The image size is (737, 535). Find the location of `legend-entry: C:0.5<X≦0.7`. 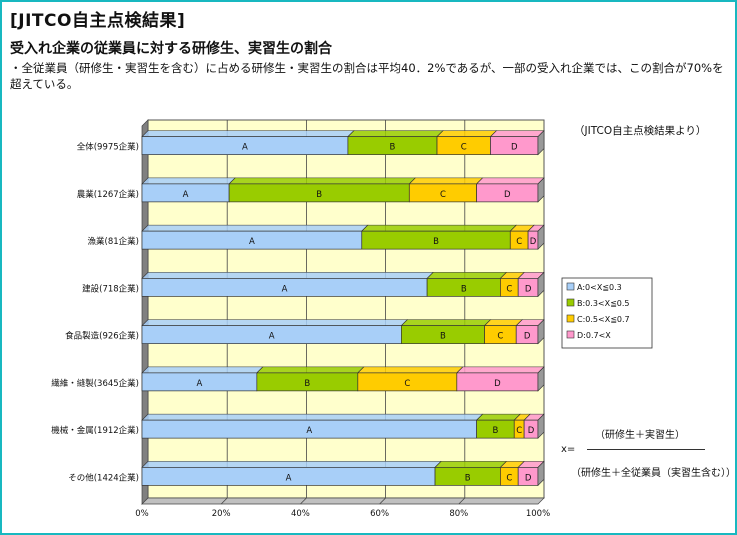

legend-entry: C:0.5<X≦0.7 is located at coordinates (603, 319).